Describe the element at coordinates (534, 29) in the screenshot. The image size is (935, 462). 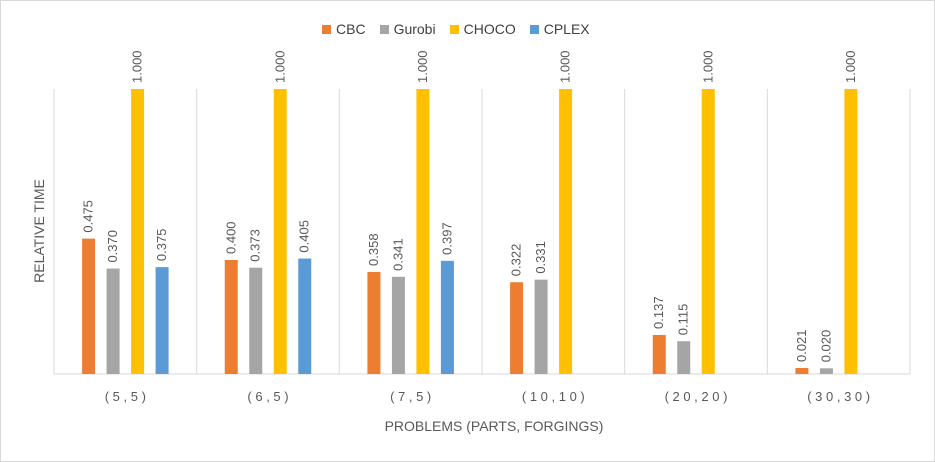
I see `legend-swatch-cplex` at that location.